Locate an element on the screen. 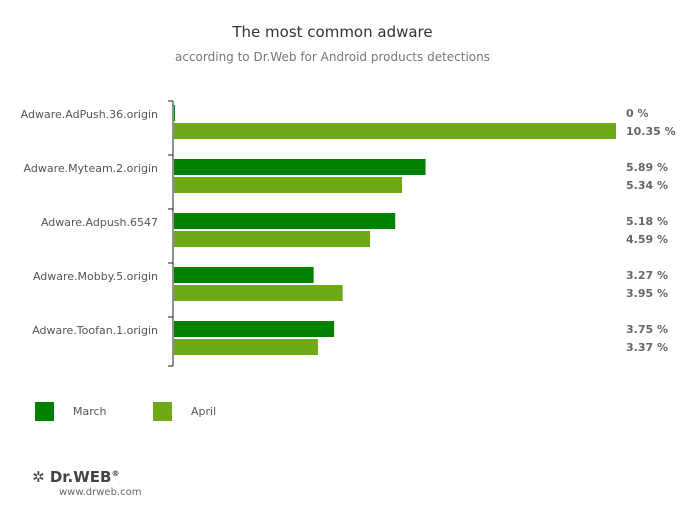 This screenshot has width=685, height=515. data-label: 3.75 % is located at coordinates (647, 329).